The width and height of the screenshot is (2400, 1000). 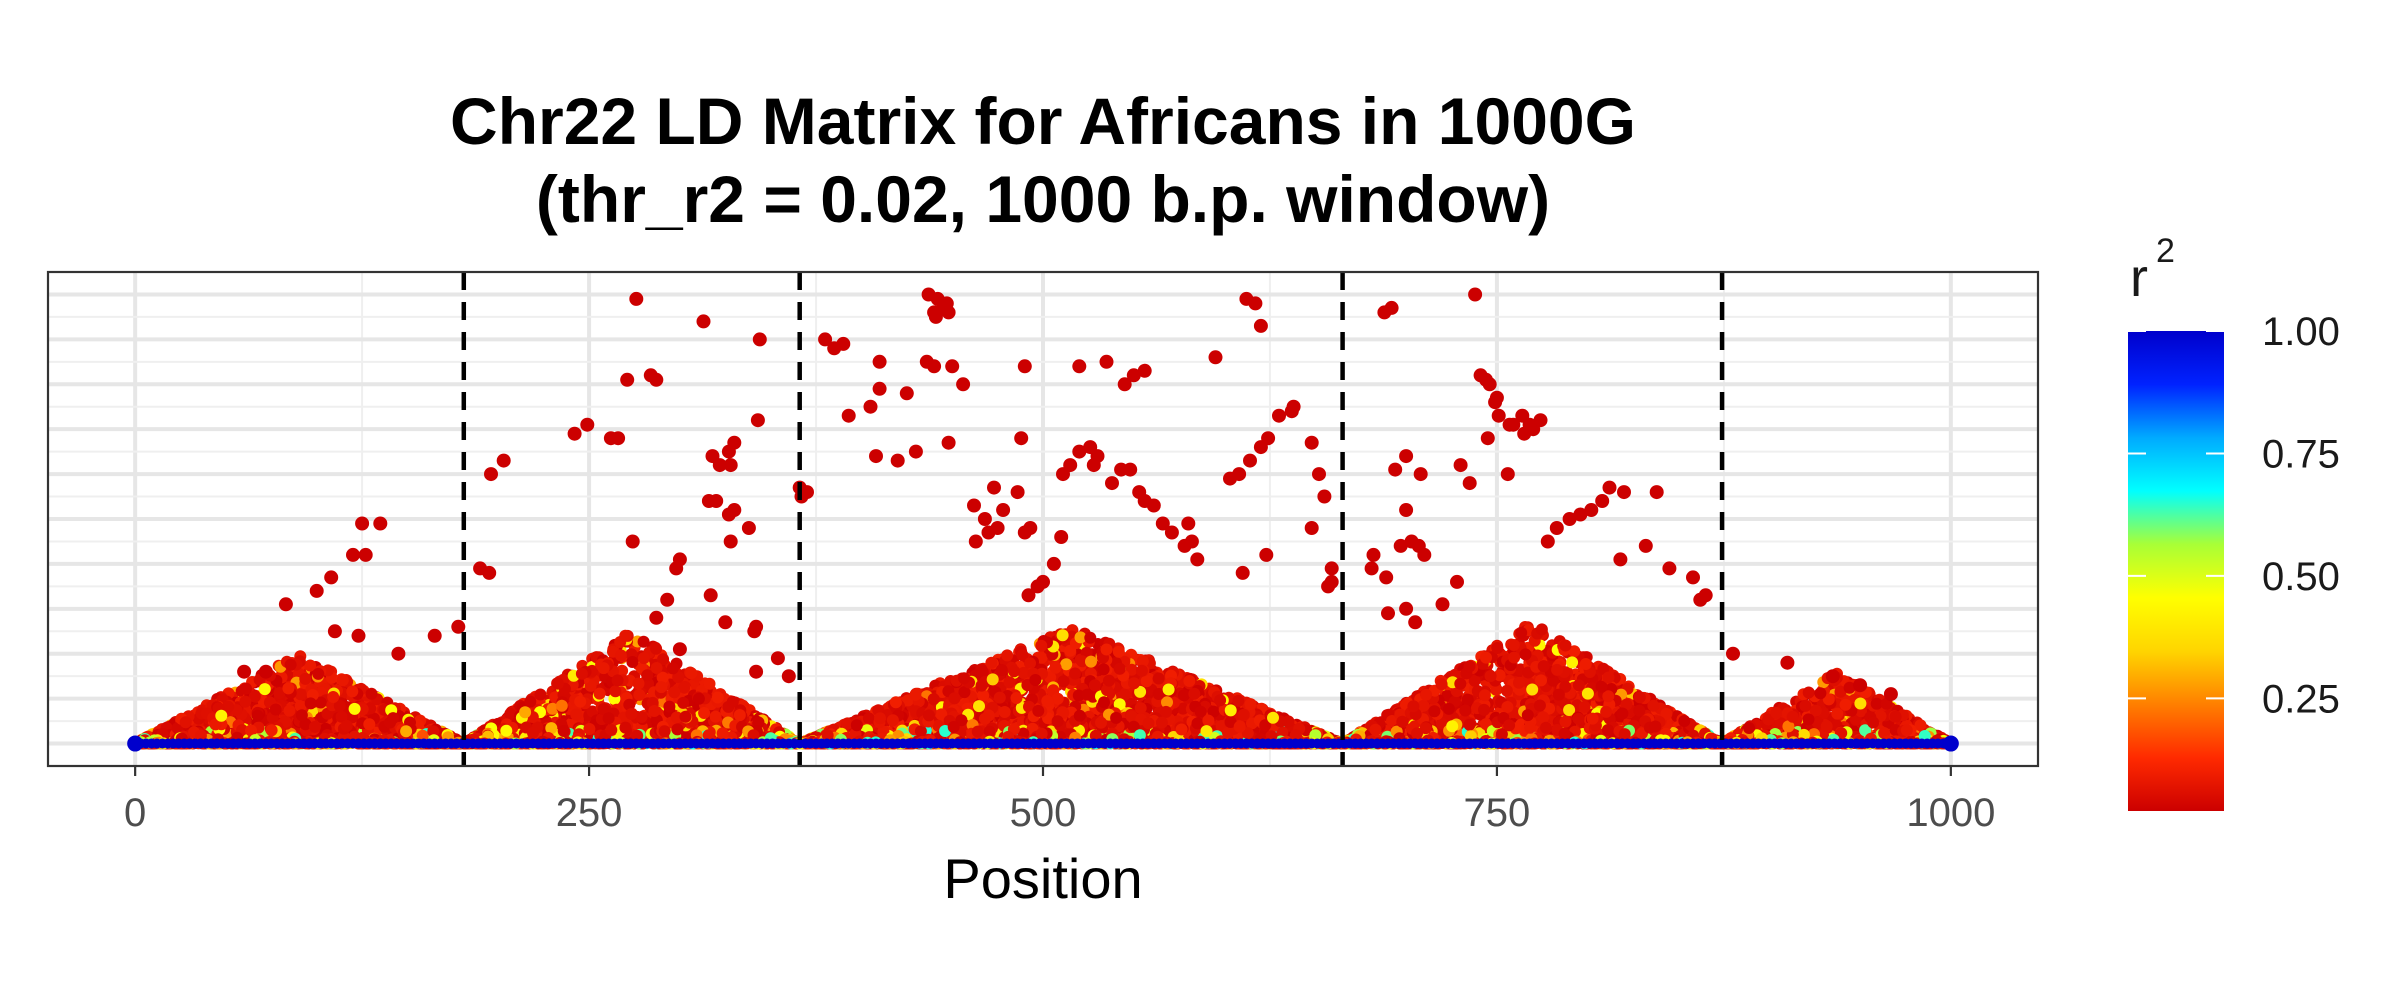 I want to click on ld-triangle-blocks, so click(x=1043, y=686).